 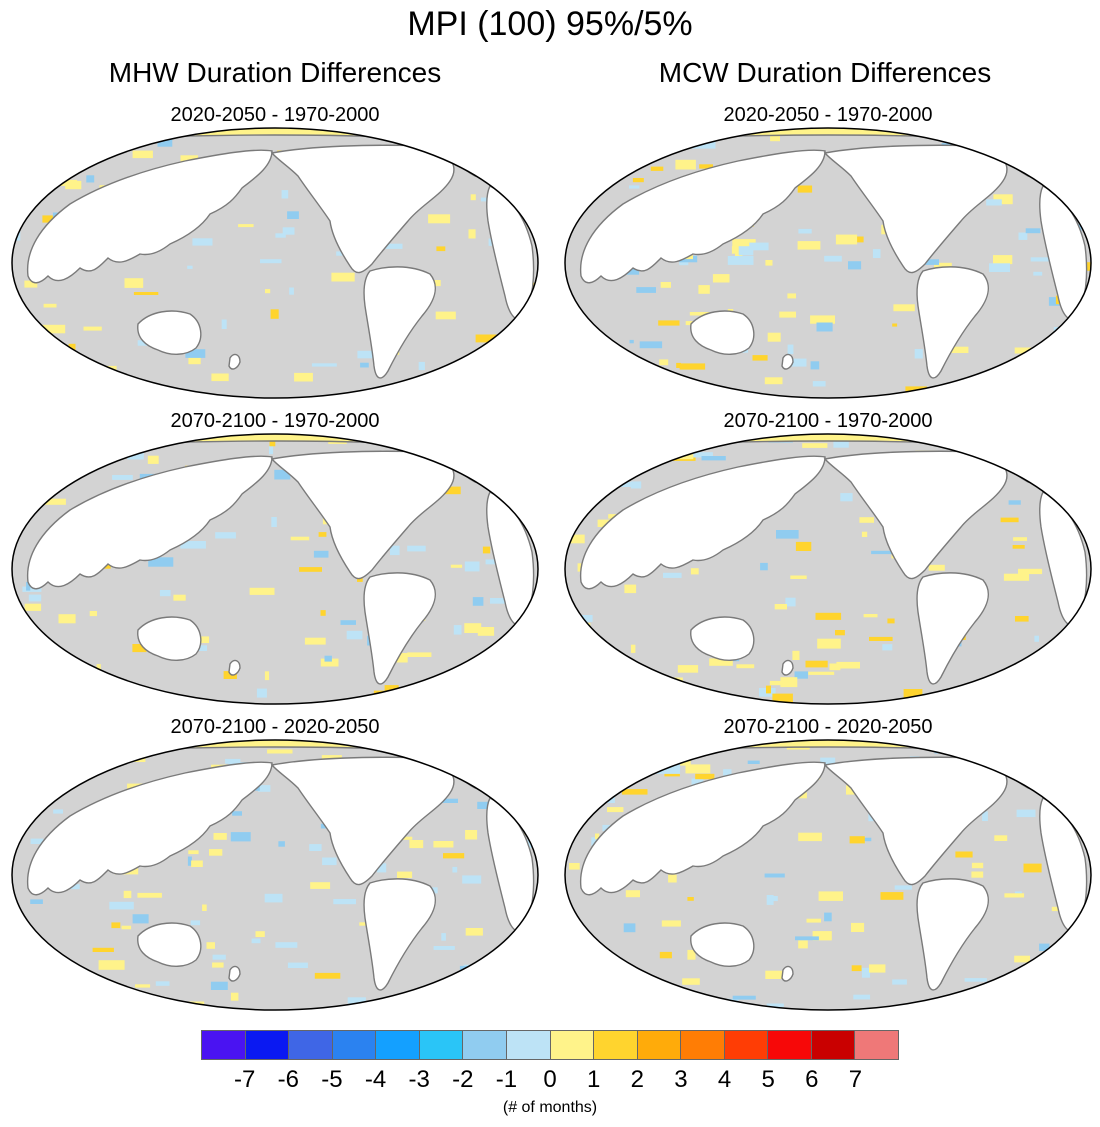 I want to click on panel-mcw-2: 2070-2100 - 1970-2000, so click(x=826, y=558).